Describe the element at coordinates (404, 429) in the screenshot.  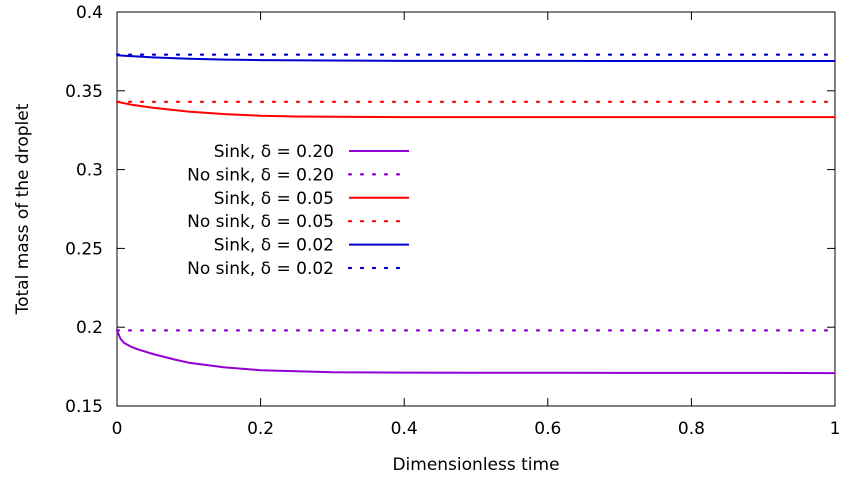
I see `x-tick-label: 0.4` at that location.